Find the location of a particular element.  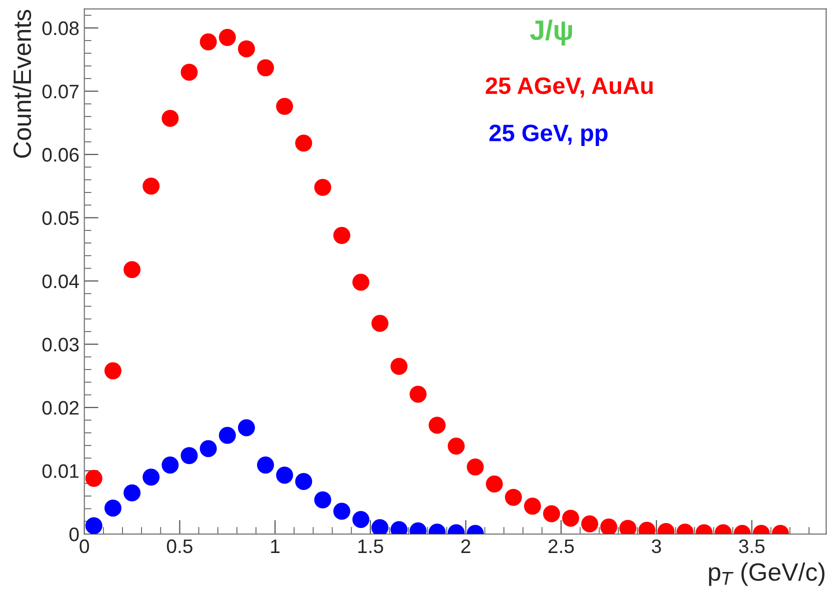

x-tick-label: 3.5 is located at coordinates (751, 546).